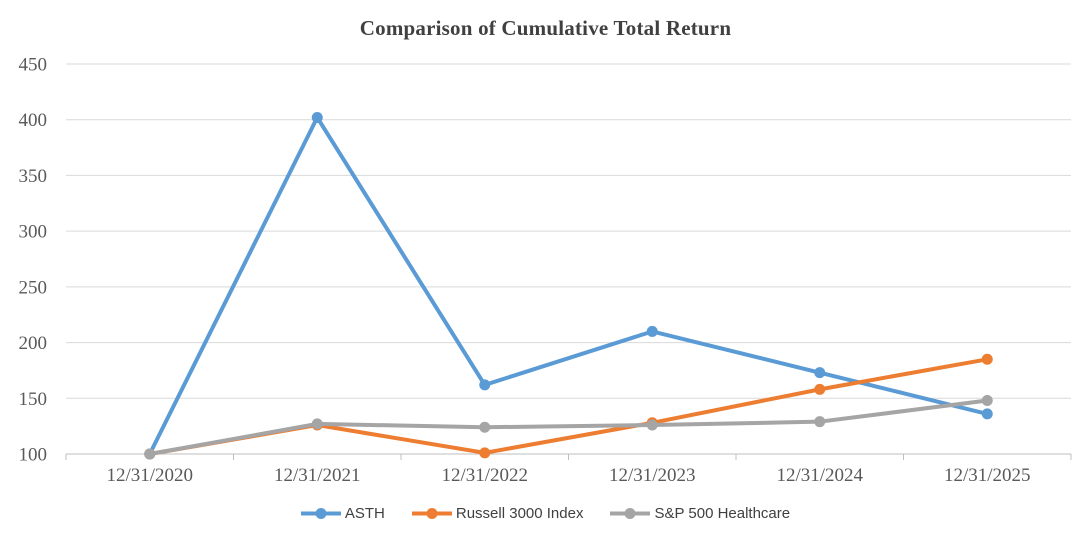 The width and height of the screenshot is (1091, 541). What do you see at coordinates (33, 343) in the screenshot?
I see `y-tick-label: 200` at bounding box center [33, 343].